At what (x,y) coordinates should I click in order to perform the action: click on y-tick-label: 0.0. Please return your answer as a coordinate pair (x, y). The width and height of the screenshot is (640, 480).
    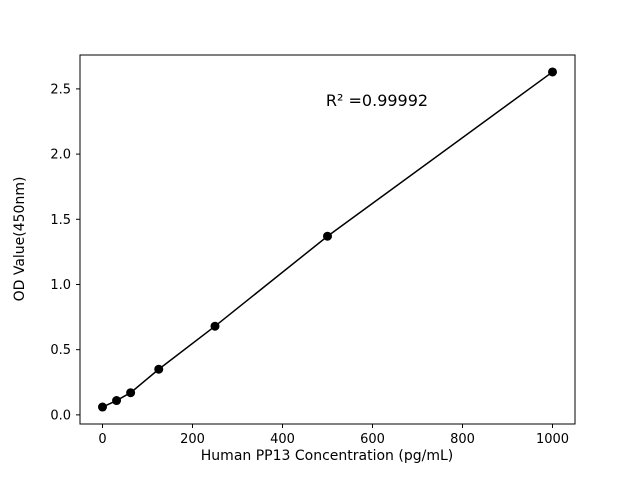
    Looking at the image, I should click on (60, 415).